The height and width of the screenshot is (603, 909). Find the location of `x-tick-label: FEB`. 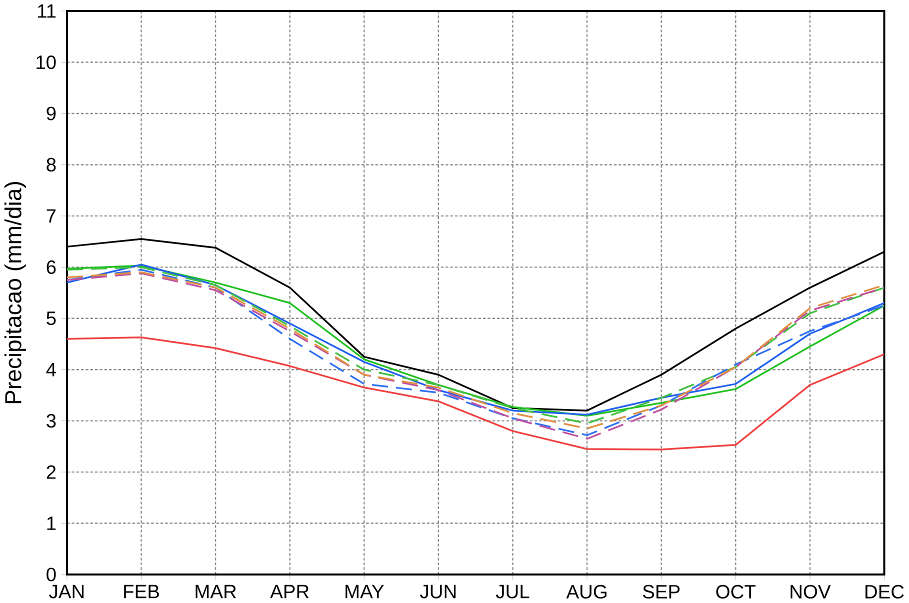

x-tick-label: FEB is located at coordinates (141, 591).